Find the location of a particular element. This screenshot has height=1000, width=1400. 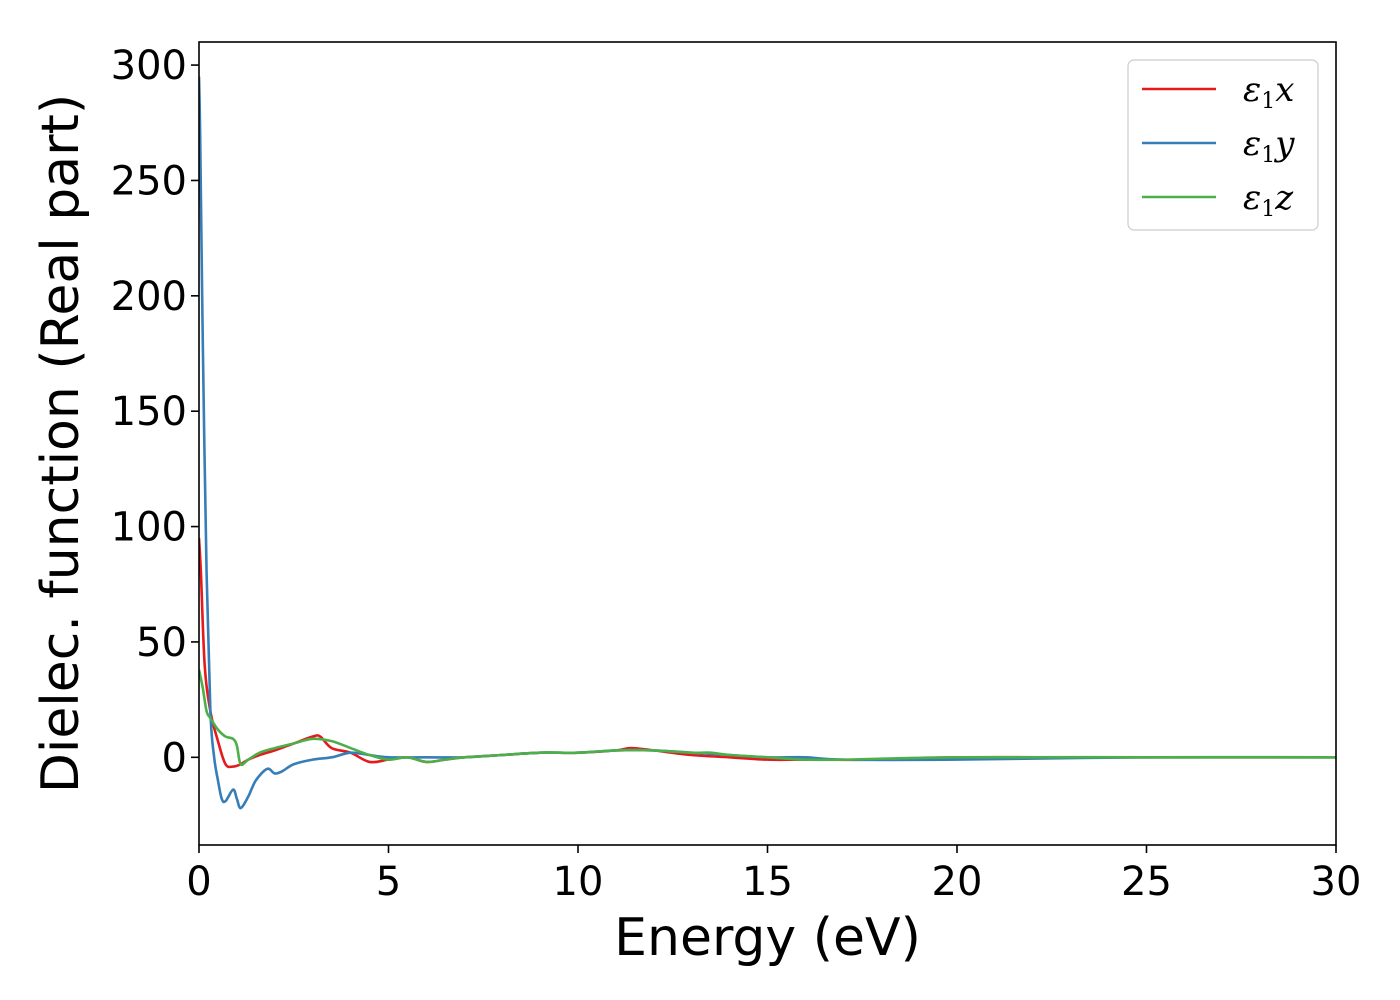

legend: ε1x ε1y ε1z is located at coordinates (1223, 145).